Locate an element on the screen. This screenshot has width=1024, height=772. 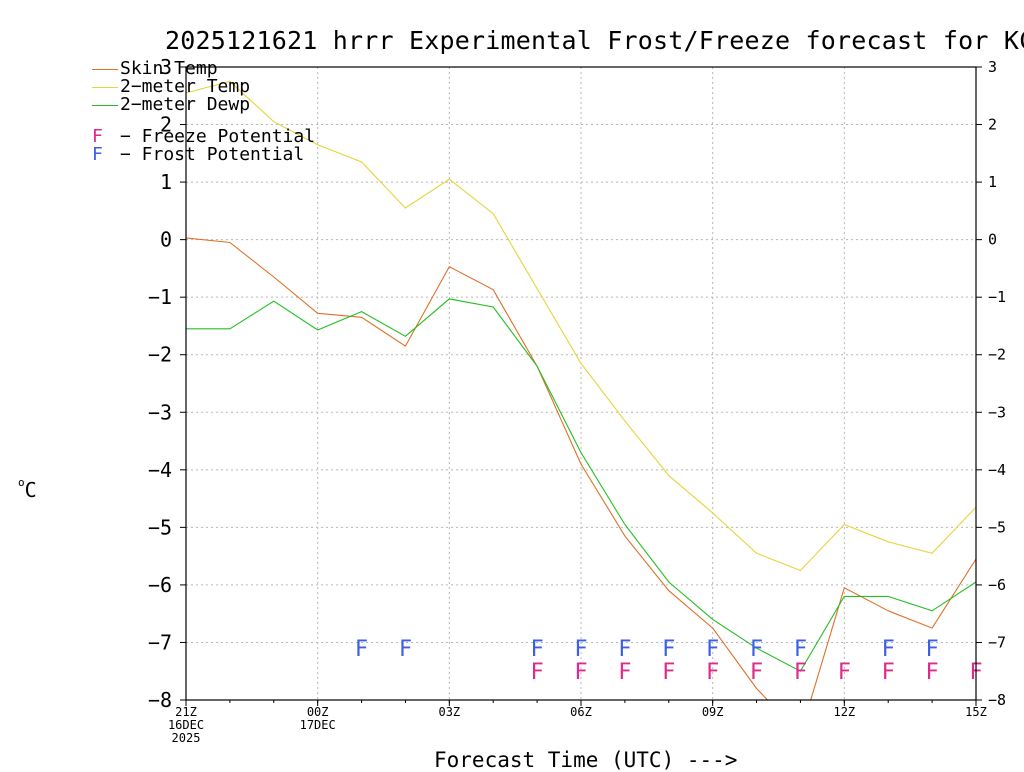
y-tick-label-right: −2 is located at coordinates (997, 355).